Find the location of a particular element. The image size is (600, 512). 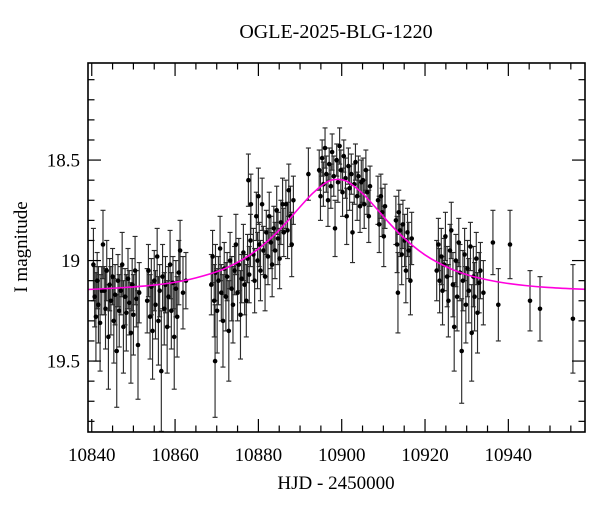

x-tick-label: 10940 is located at coordinates (509, 455).